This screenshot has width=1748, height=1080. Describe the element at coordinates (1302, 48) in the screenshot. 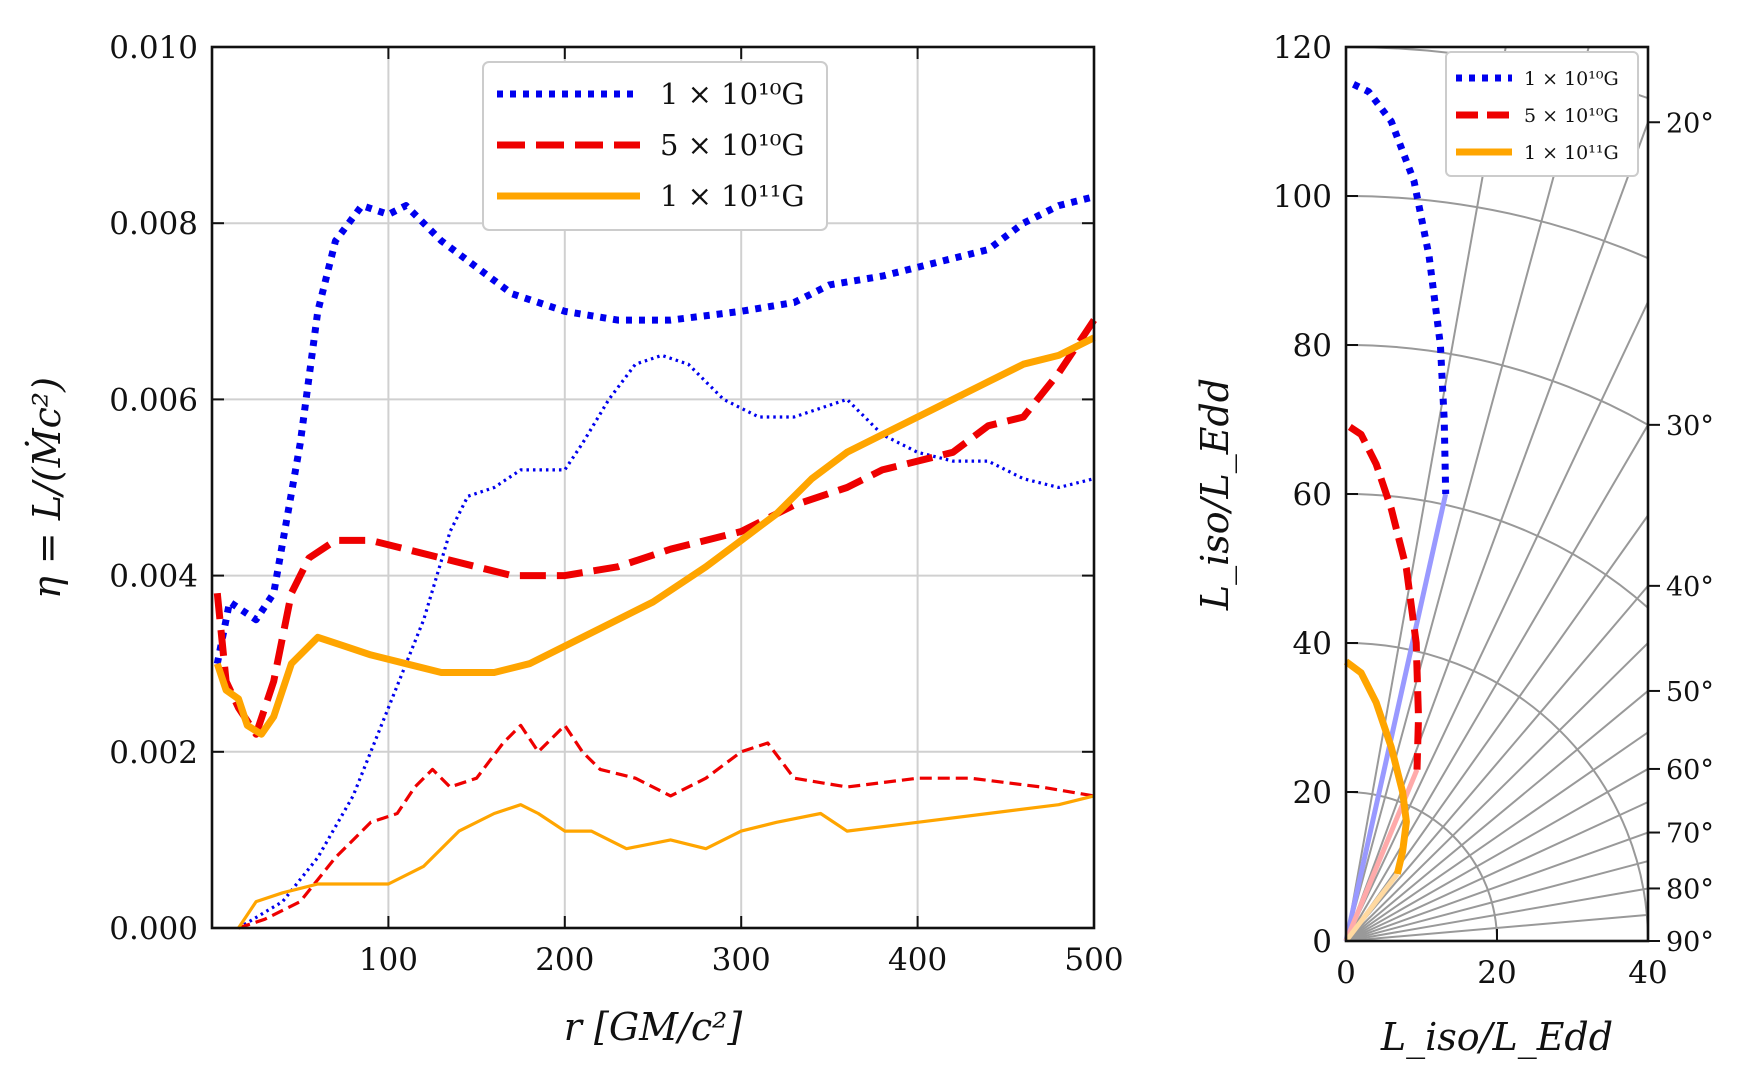

I see `right-ytick-label: 120` at that location.